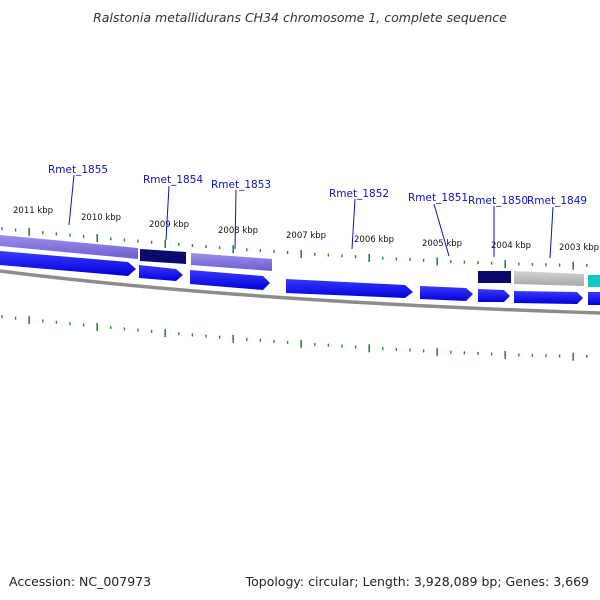  Describe the element at coordinates (241, 185) in the screenshot. I see `gene-label-rmet-1853: Rmet_1853` at that location.